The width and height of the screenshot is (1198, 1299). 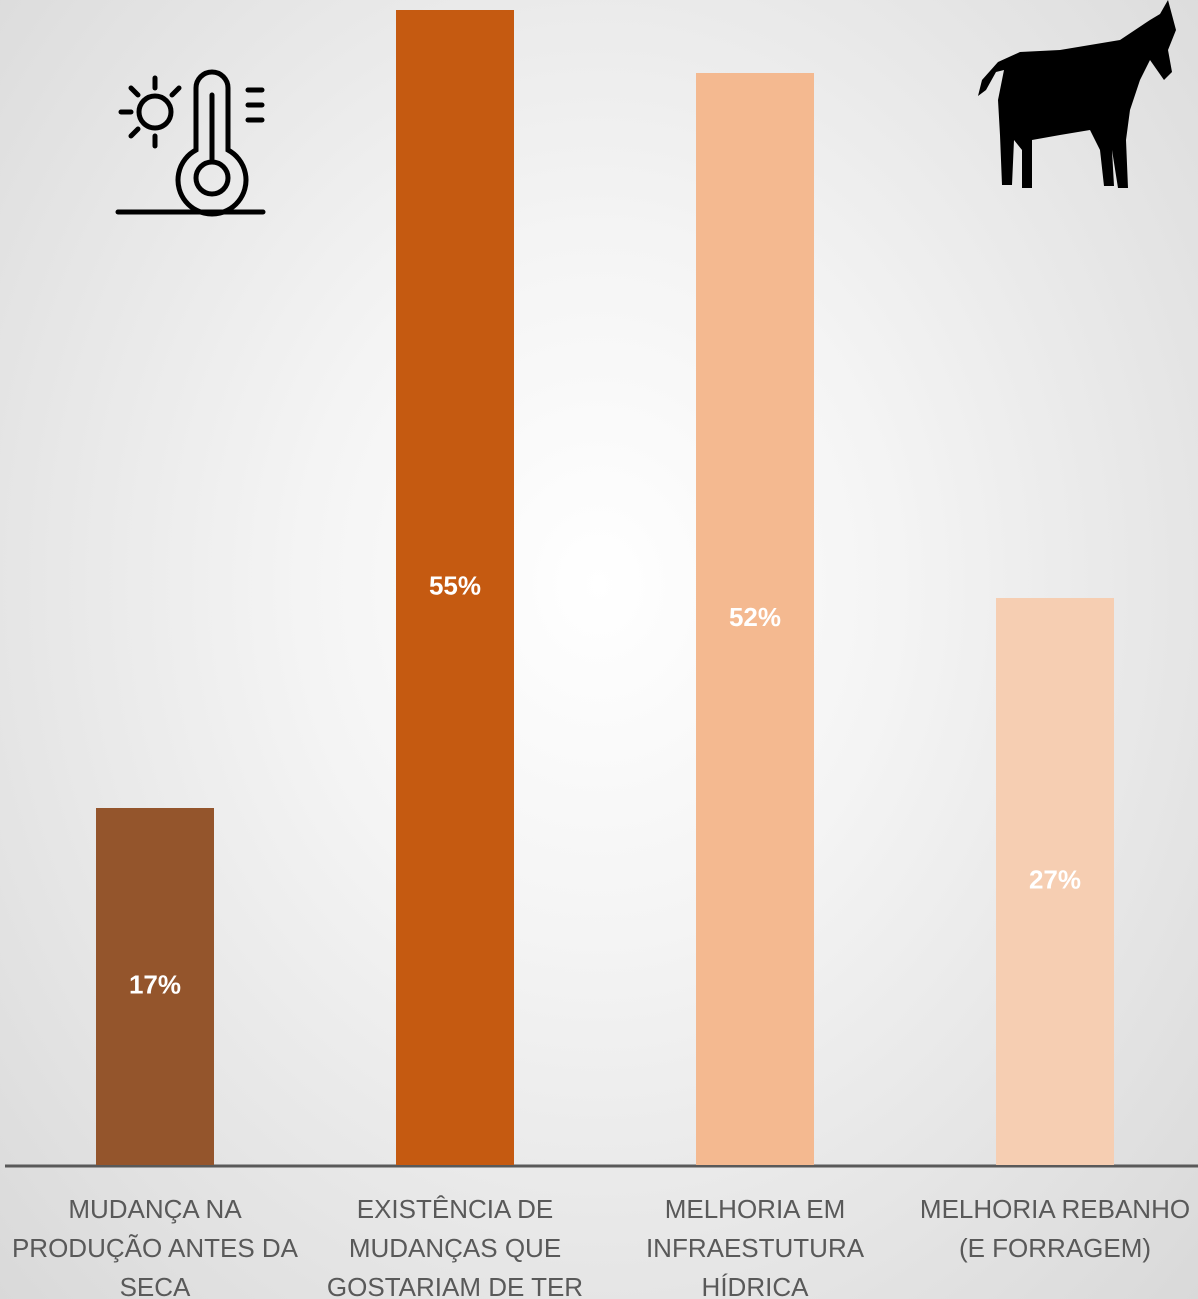 What do you see at coordinates (155, 1246) in the screenshot?
I see `x-tick-label: MUDANÇA NA PRODUÇÃO ANTES DA SECA` at bounding box center [155, 1246].